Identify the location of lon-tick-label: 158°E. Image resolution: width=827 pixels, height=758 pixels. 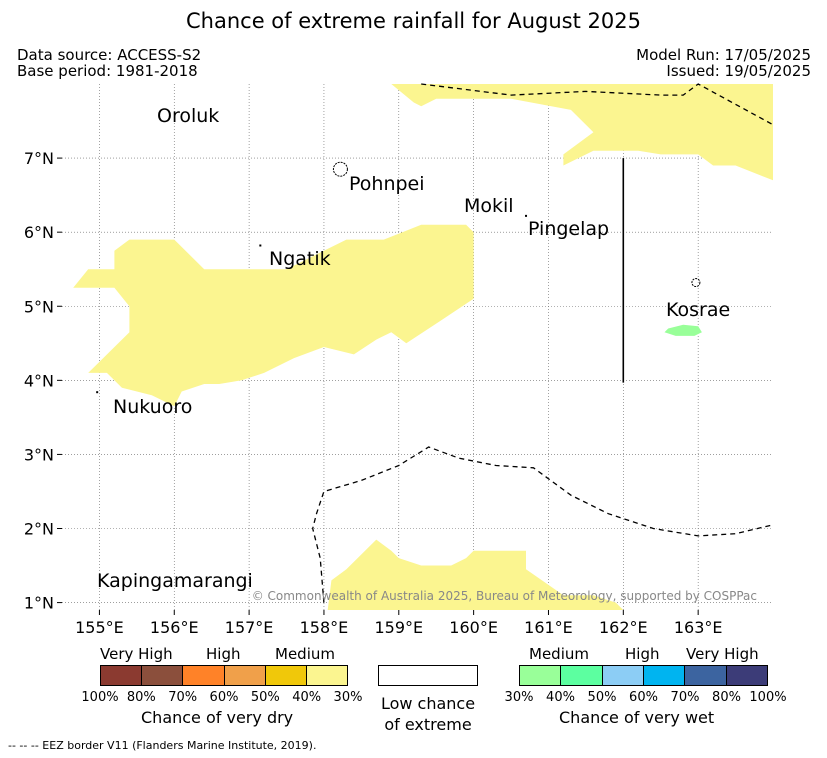
(324, 627).